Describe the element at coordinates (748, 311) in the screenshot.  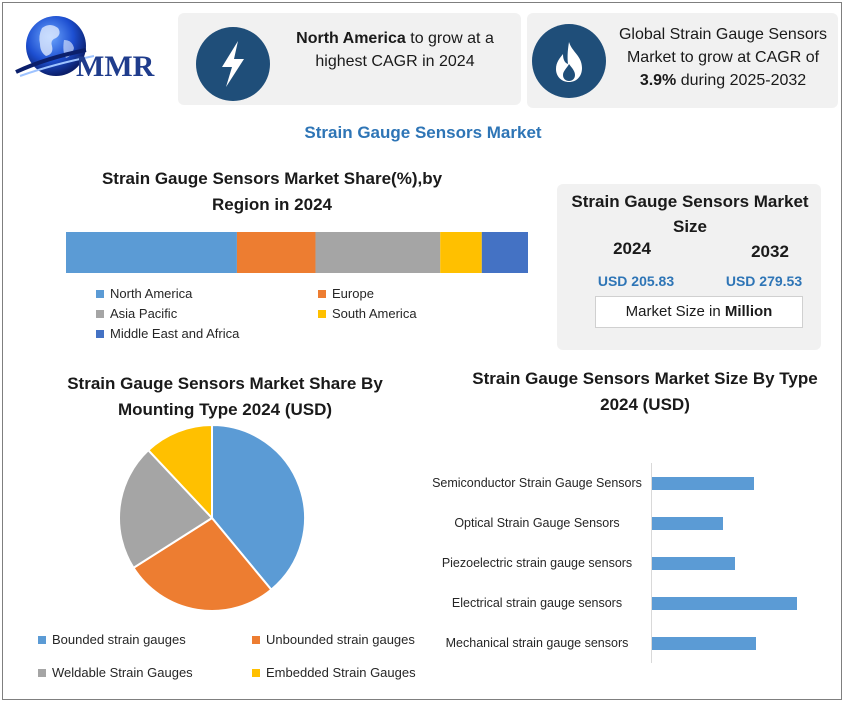
I see `unit-bold: Million` at that location.